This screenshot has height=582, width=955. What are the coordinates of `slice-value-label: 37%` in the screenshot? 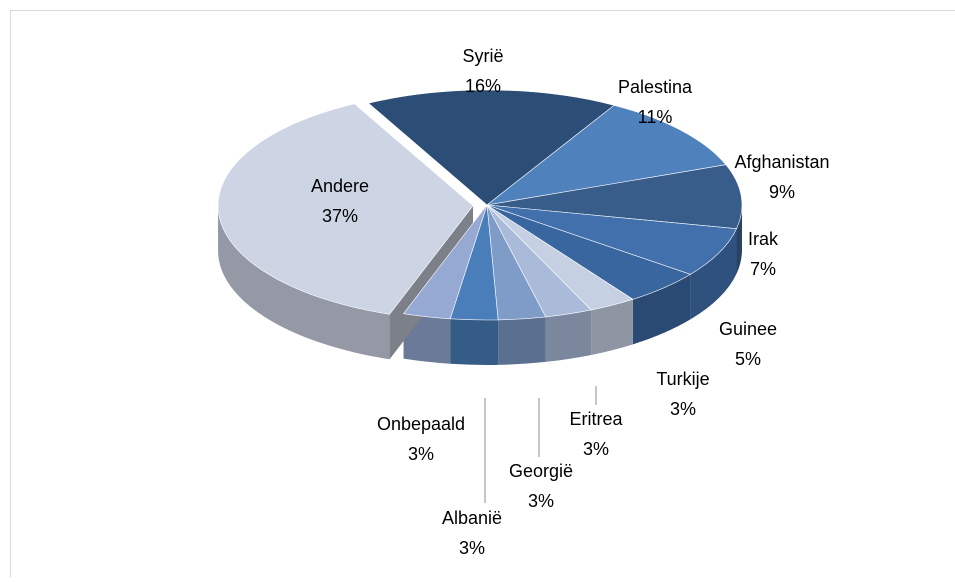 It's located at (340, 216).